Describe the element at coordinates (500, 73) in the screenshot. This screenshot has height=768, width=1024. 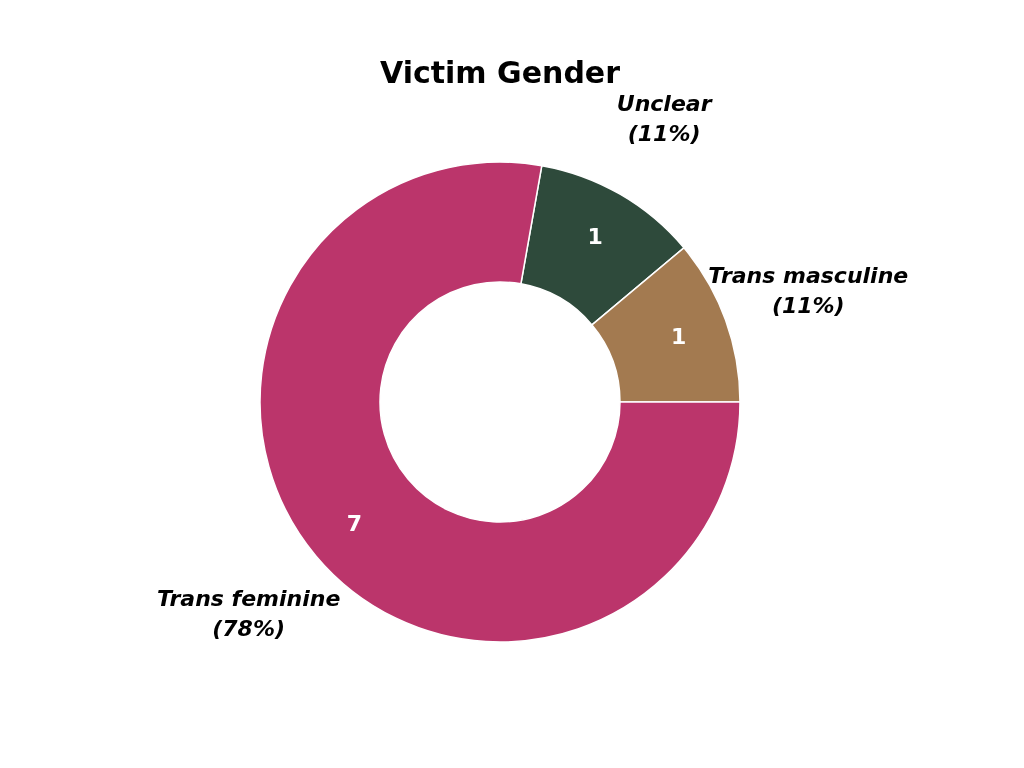
I see `chart-title: Victim Gender` at that location.